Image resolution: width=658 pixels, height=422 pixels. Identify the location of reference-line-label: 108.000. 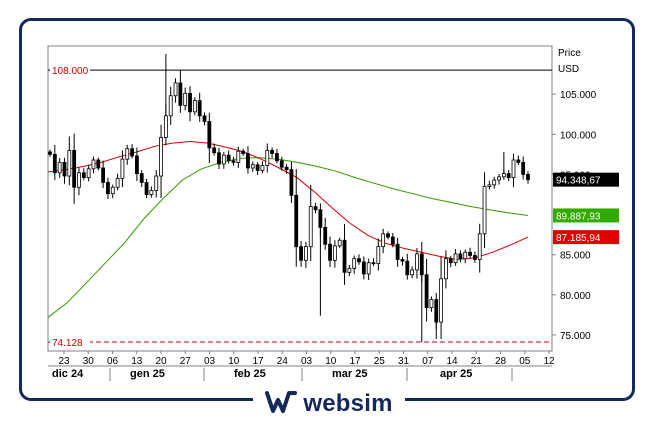
(70, 71).